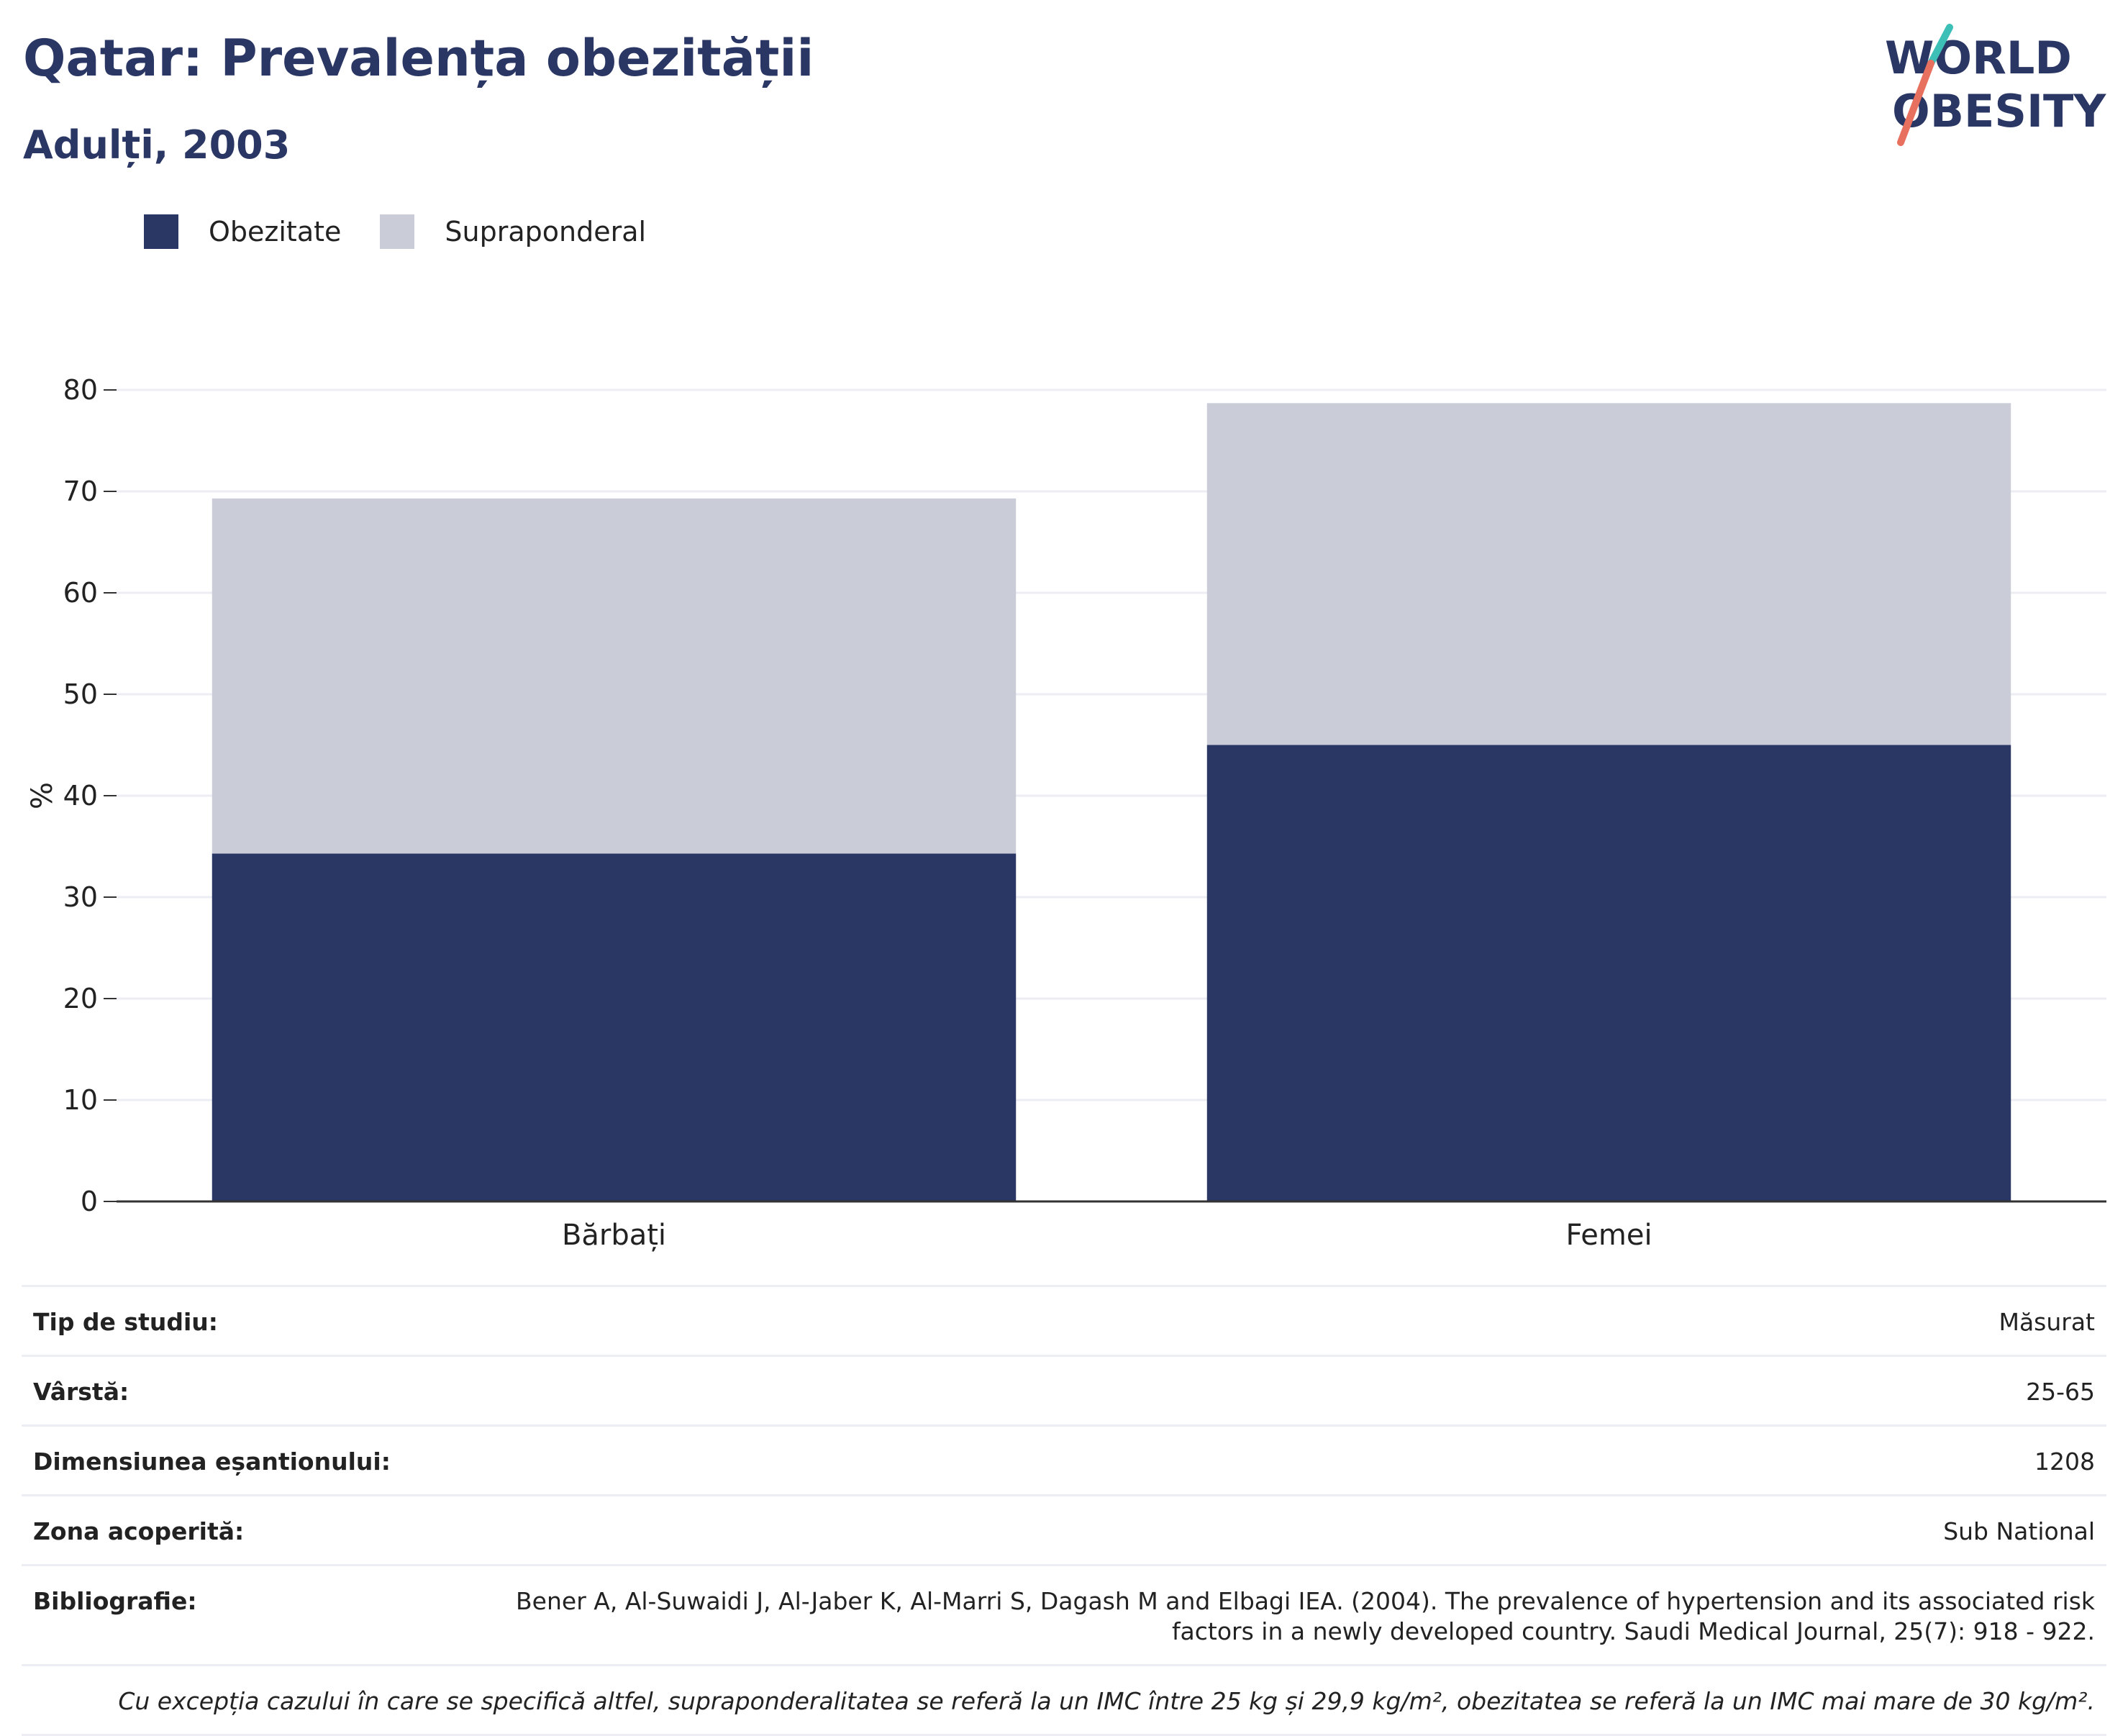 The height and width of the screenshot is (1736, 2128). I want to click on y-tick-label: 60, so click(80, 593).